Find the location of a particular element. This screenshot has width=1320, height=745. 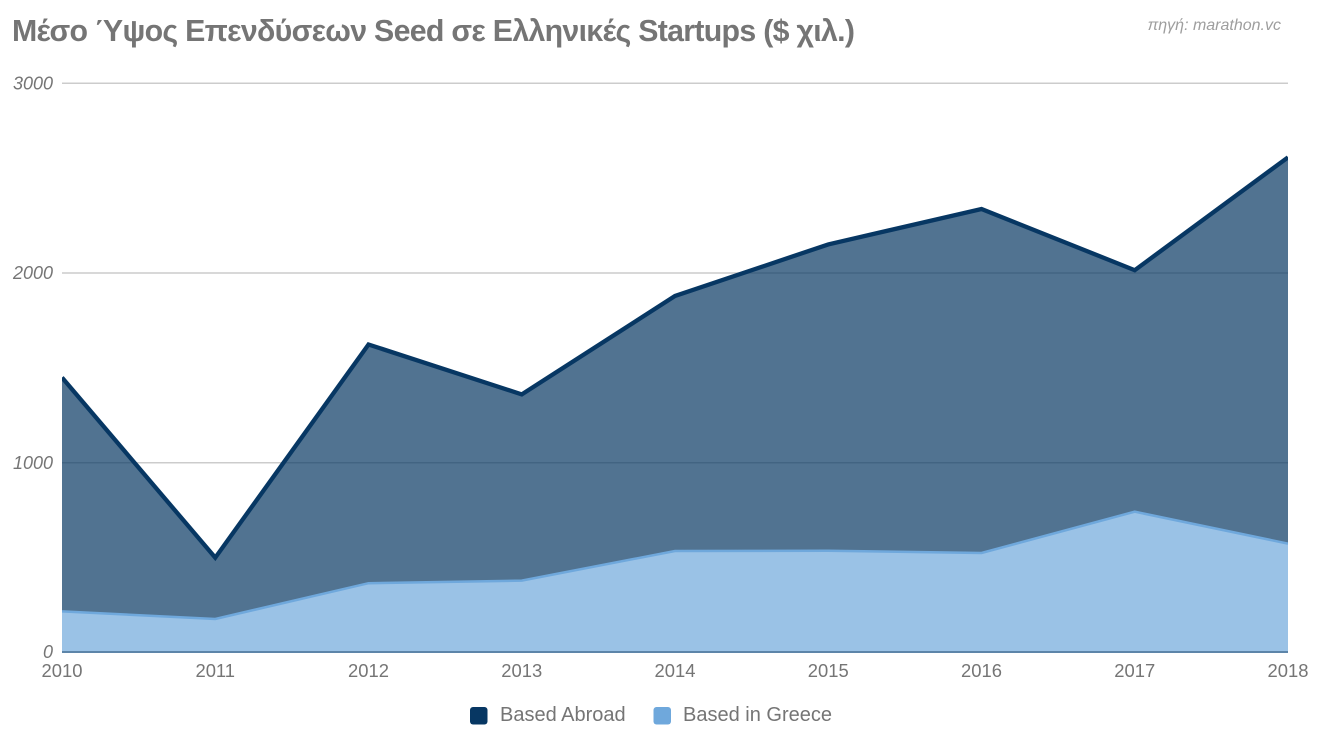

svg-text: 1000 is located at coordinates (33, 463).